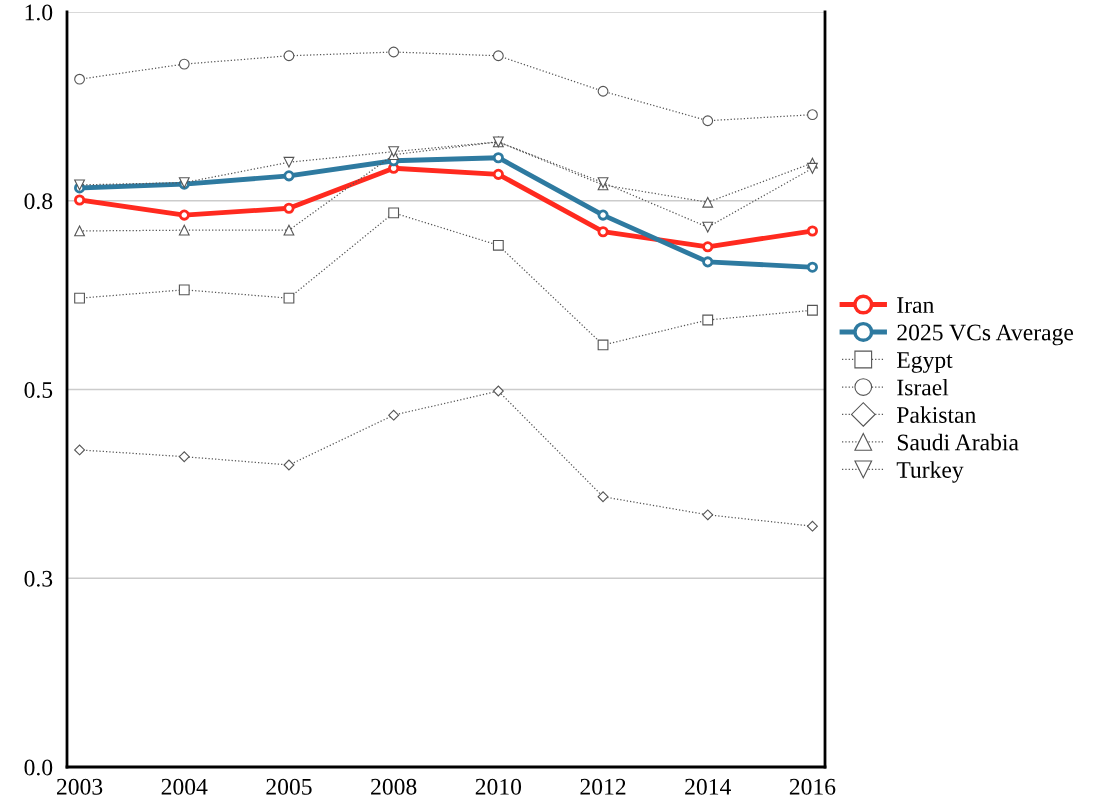 The width and height of the screenshot is (1116, 803). Describe the element at coordinates (936, 414) in the screenshot. I see `legend-label: Pakistan` at that location.